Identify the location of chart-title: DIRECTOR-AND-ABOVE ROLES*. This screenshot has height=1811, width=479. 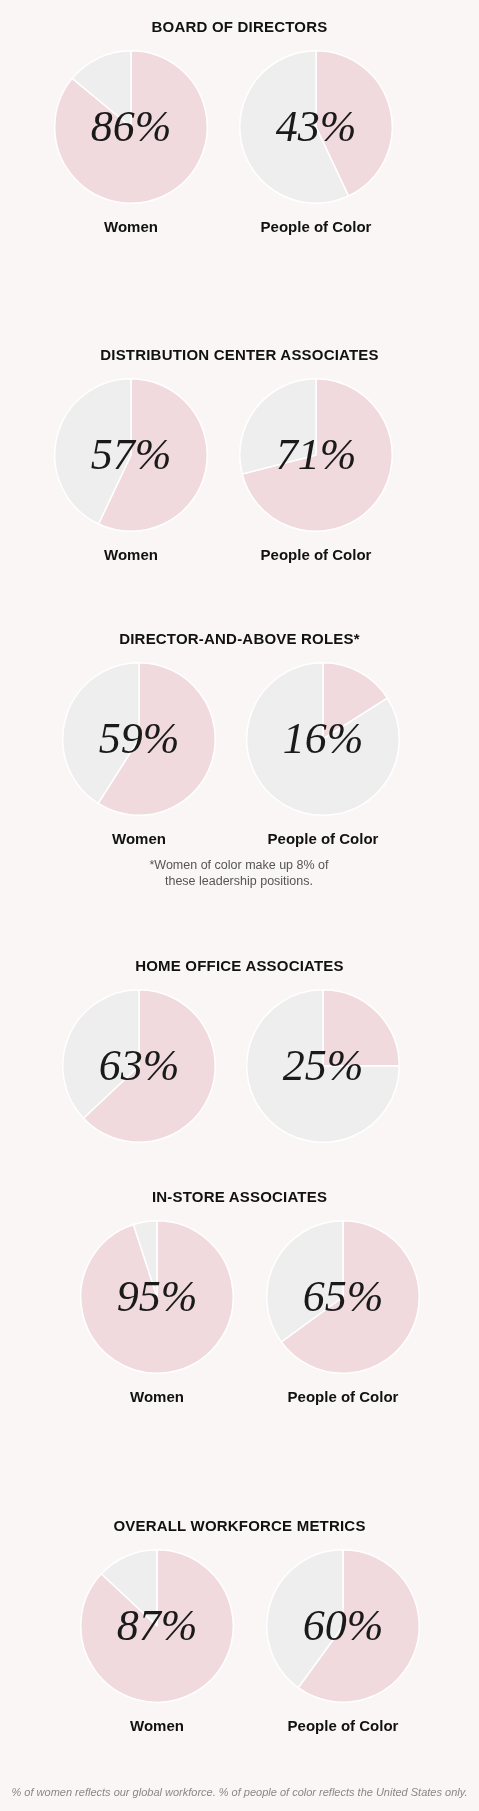
(239, 638).